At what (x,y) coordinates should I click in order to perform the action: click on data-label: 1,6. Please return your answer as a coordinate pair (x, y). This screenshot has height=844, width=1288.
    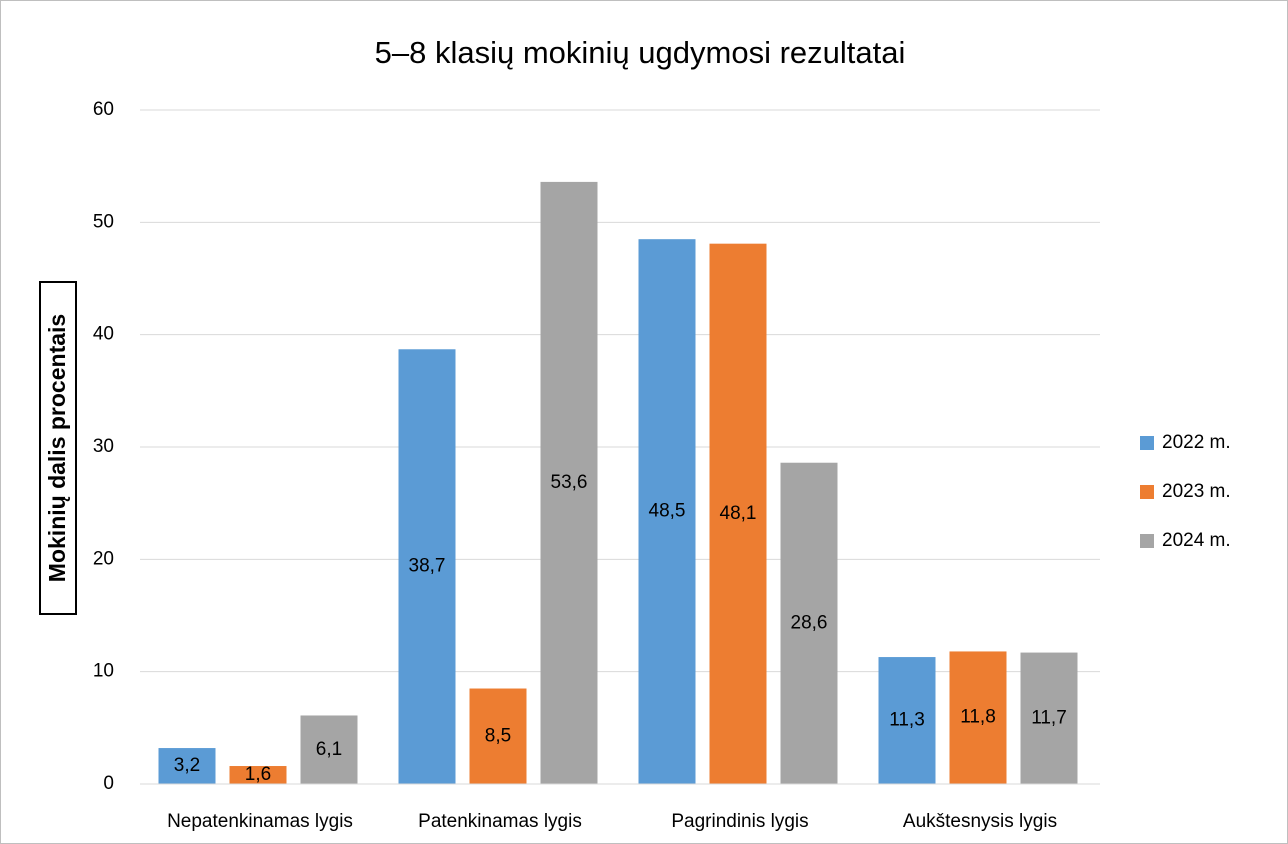
    Looking at the image, I should click on (258, 774).